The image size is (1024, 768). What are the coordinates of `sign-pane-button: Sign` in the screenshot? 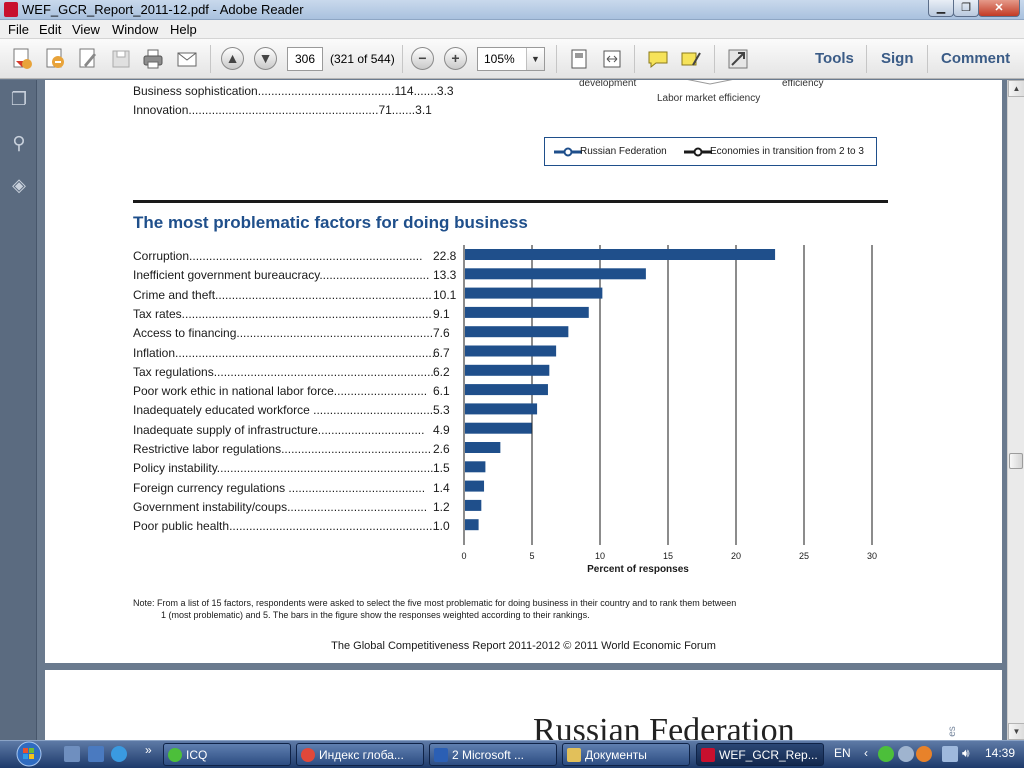 It's located at (897, 58).